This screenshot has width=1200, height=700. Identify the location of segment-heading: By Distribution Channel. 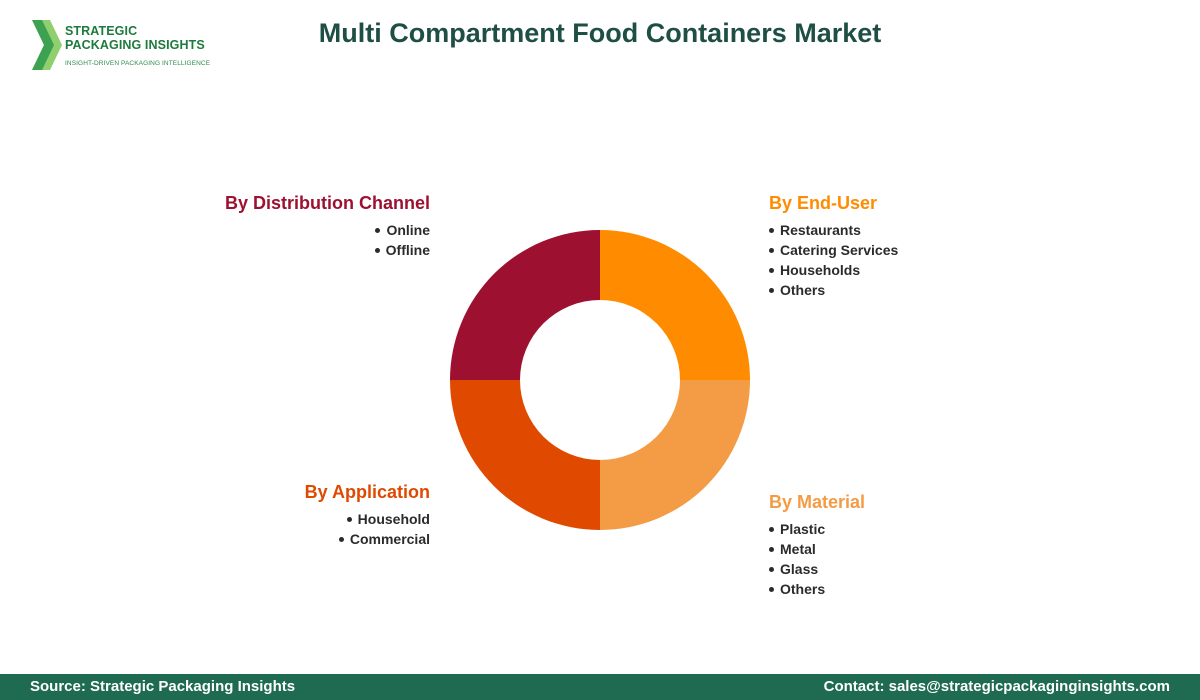
(327, 203).